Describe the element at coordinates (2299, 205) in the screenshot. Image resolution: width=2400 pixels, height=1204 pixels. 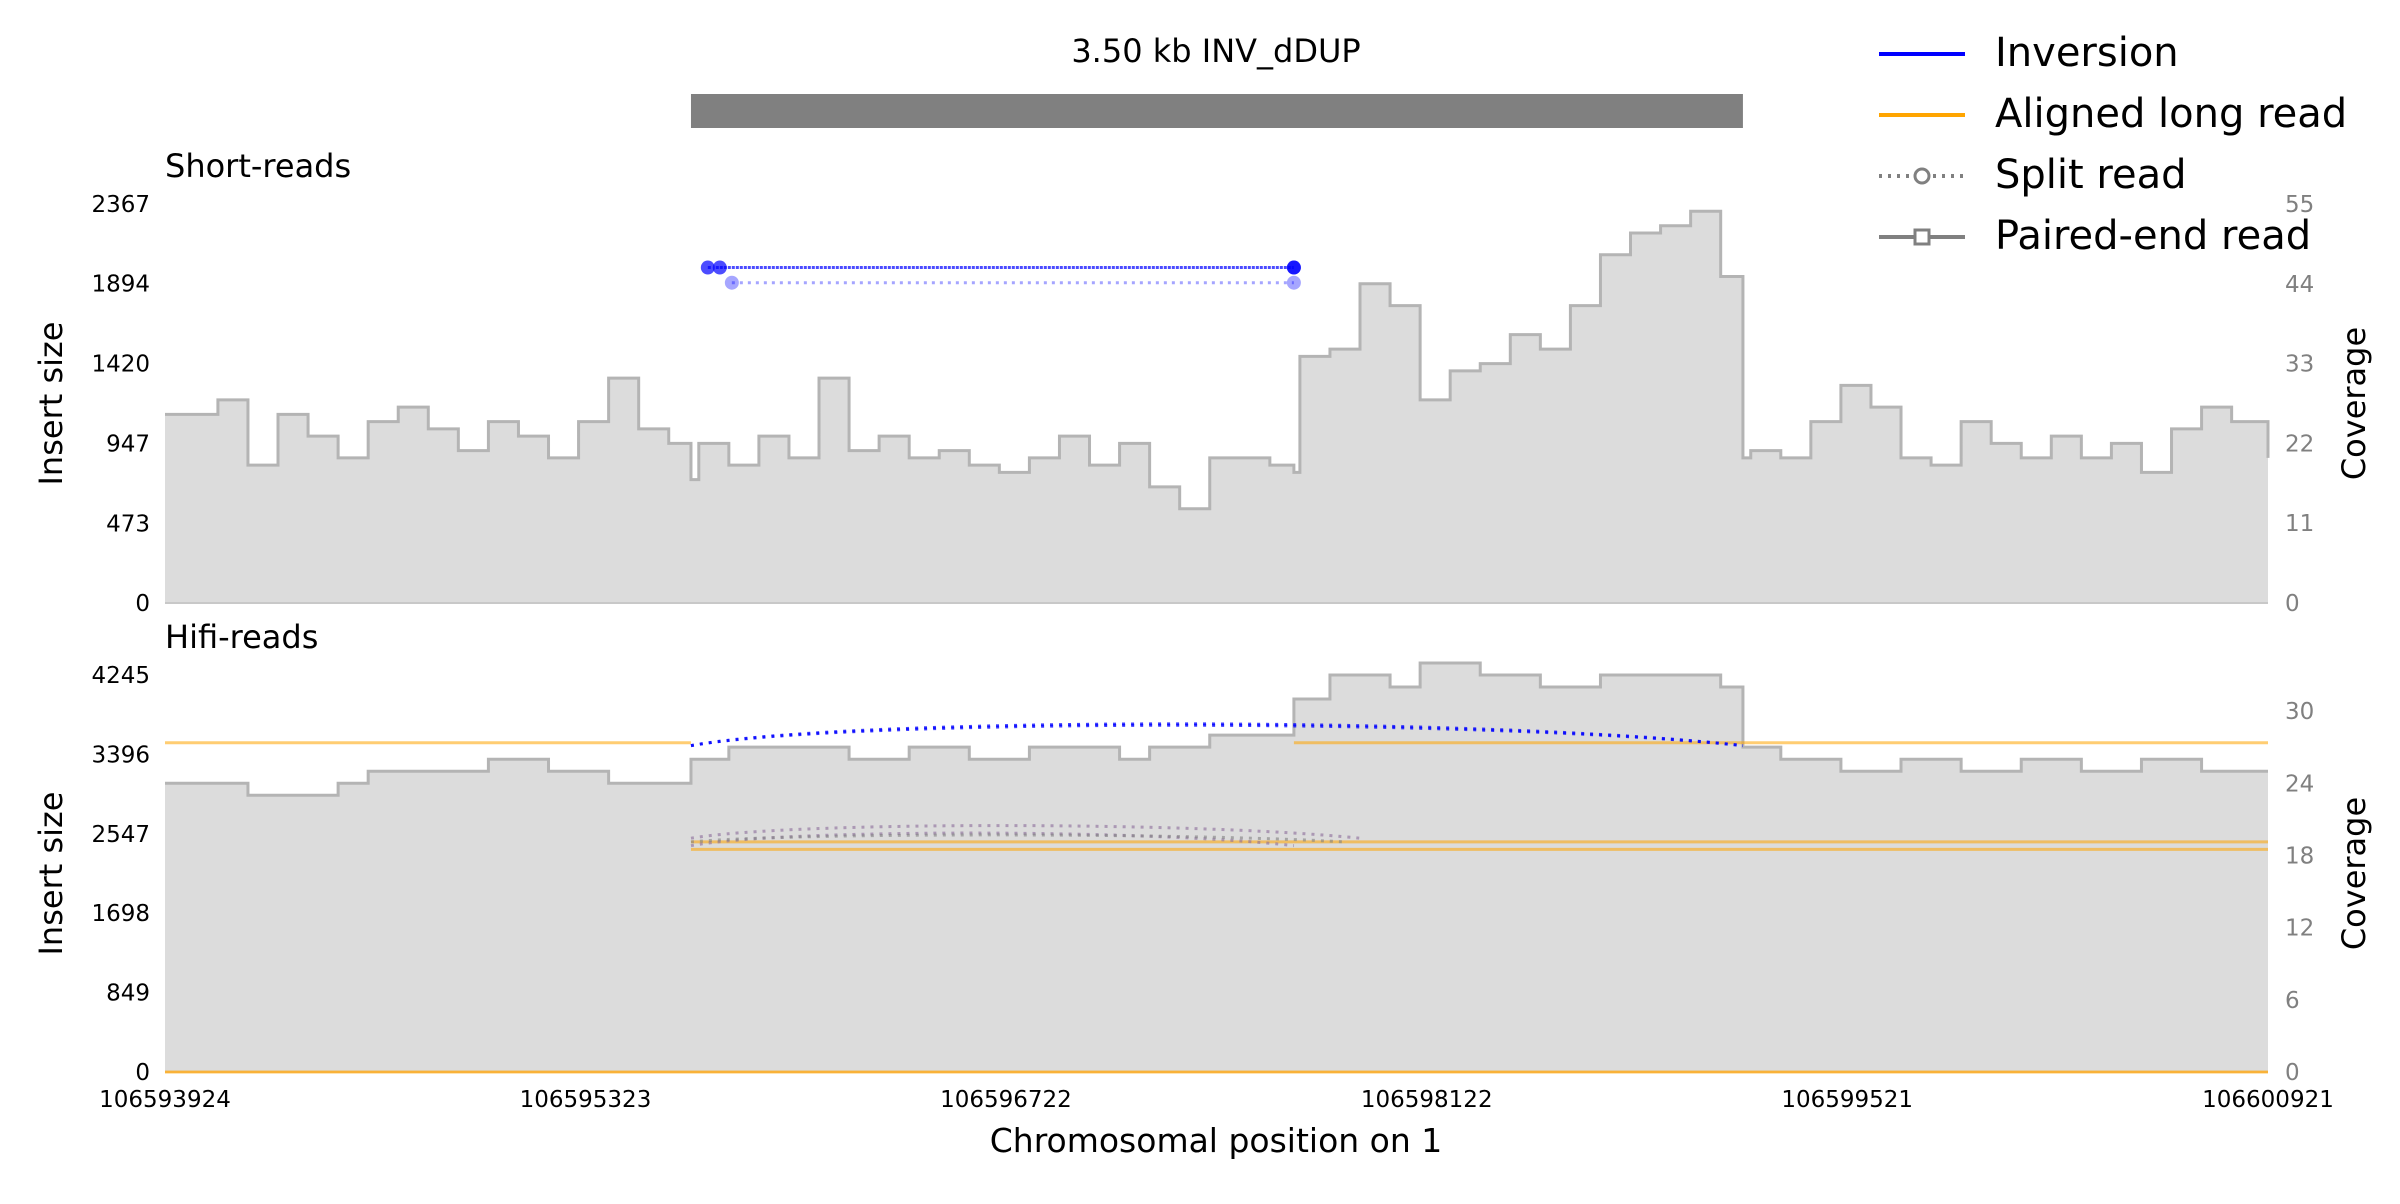
I see `y2-tick-label: 55` at that location.